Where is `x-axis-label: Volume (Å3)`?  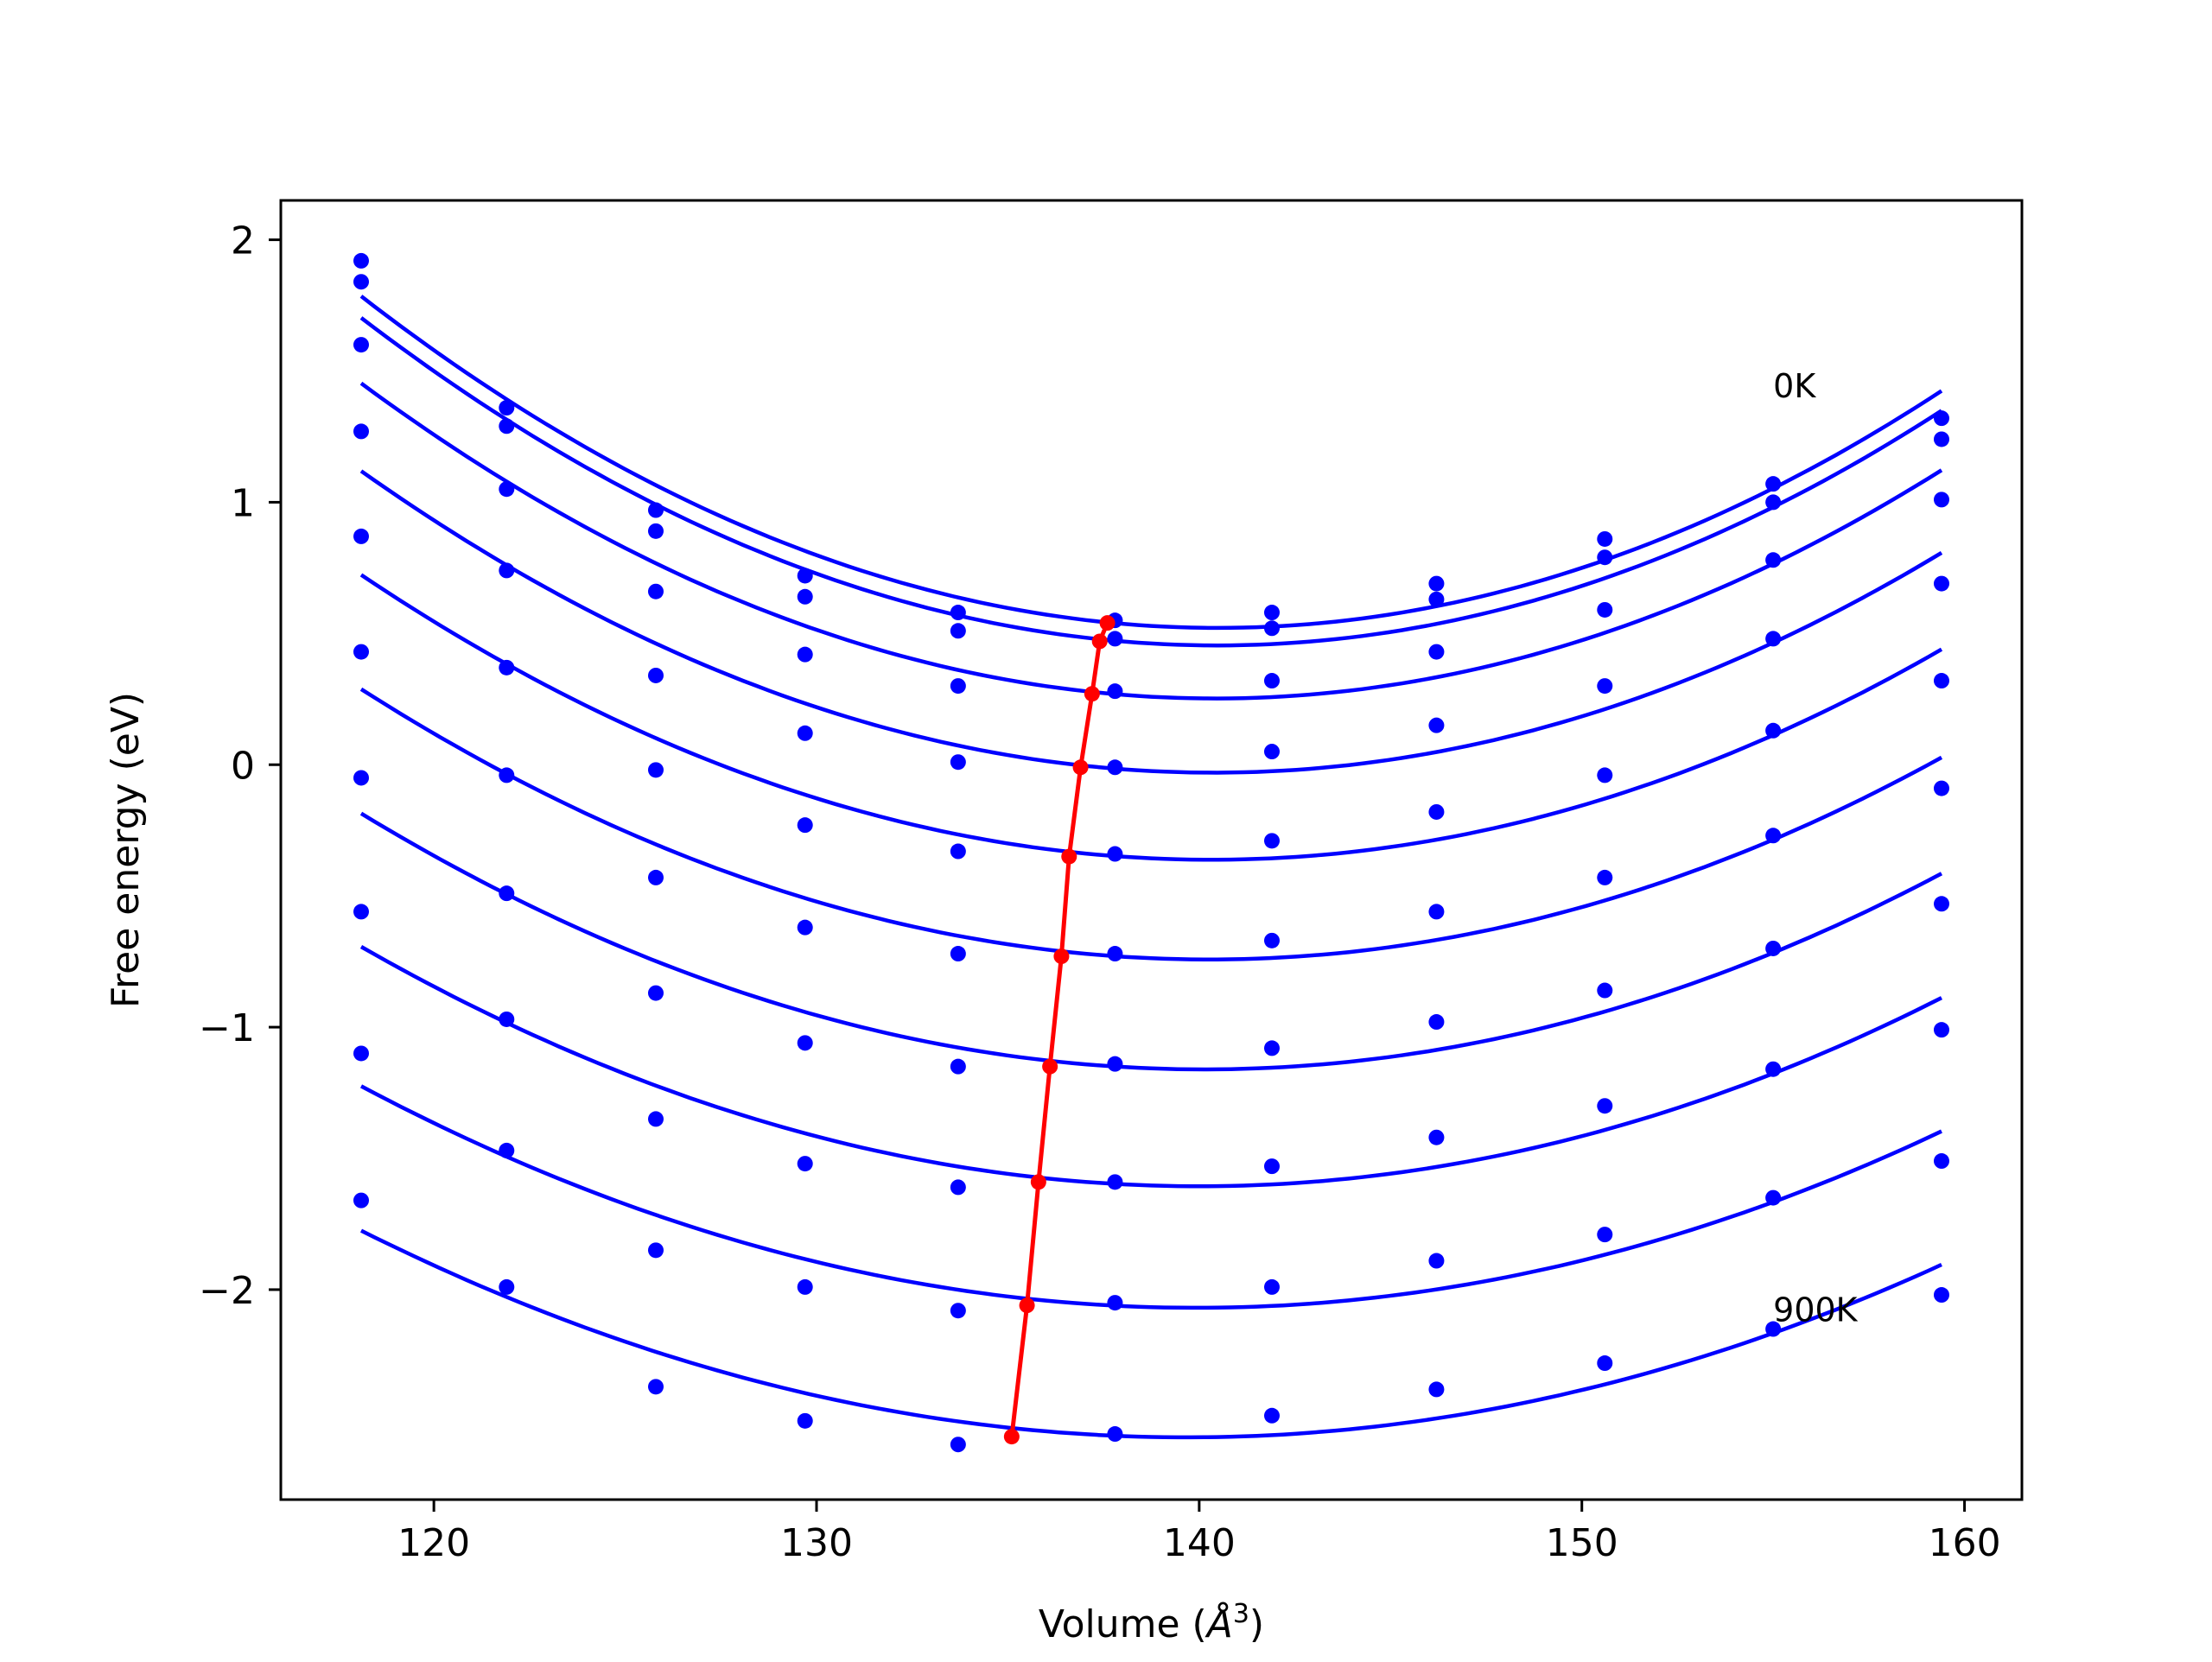
x-axis-label: Volume (Å3) is located at coordinates (1151, 1623).